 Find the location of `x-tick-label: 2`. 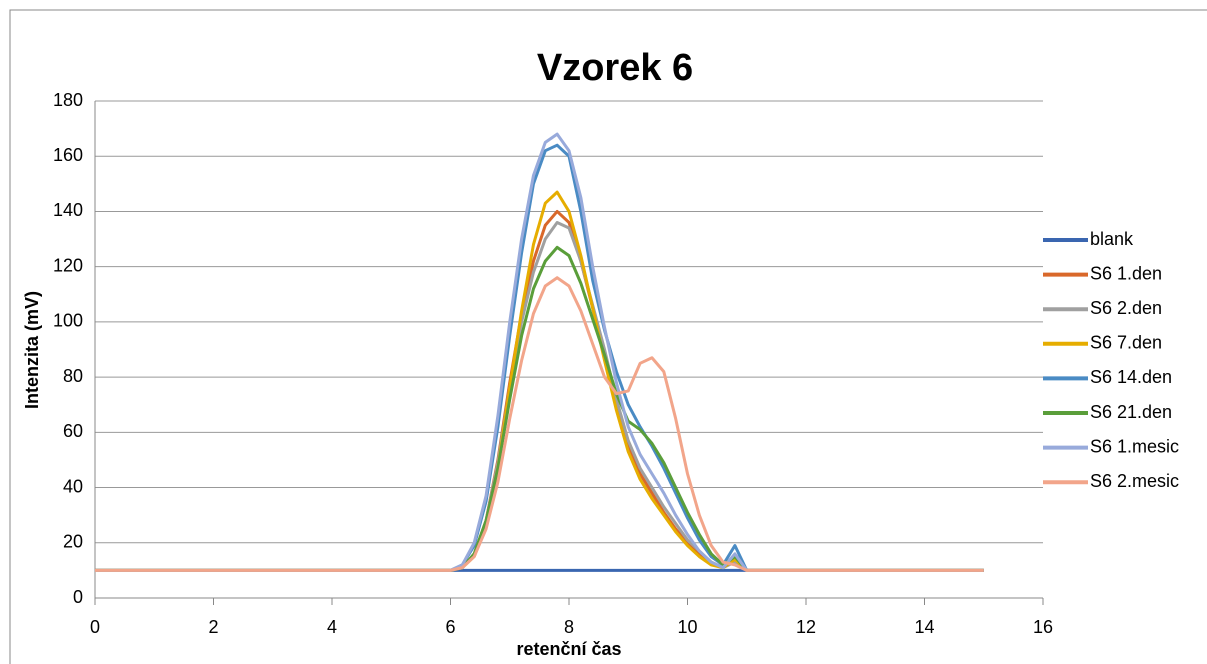

x-tick-label: 2 is located at coordinates (213, 627).